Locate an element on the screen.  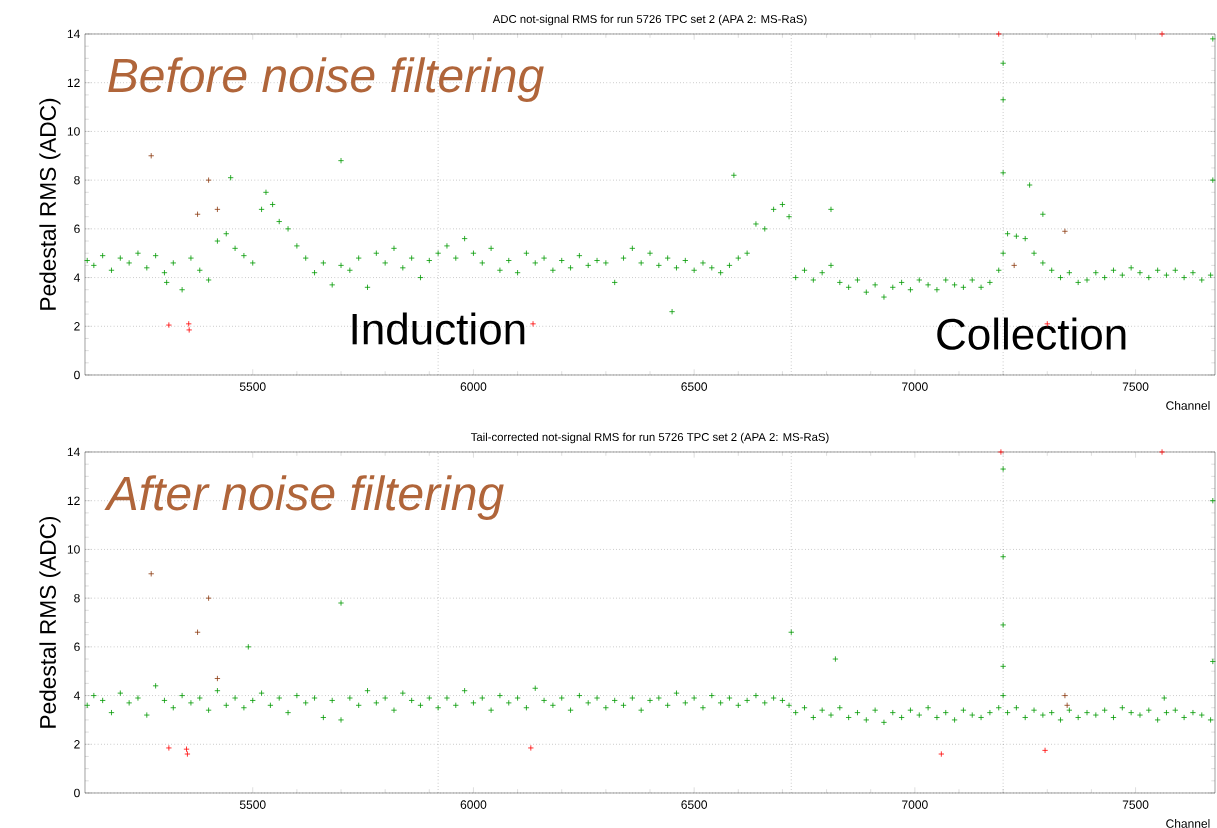
annotation: Before noise filtering is located at coordinates (326, 79).